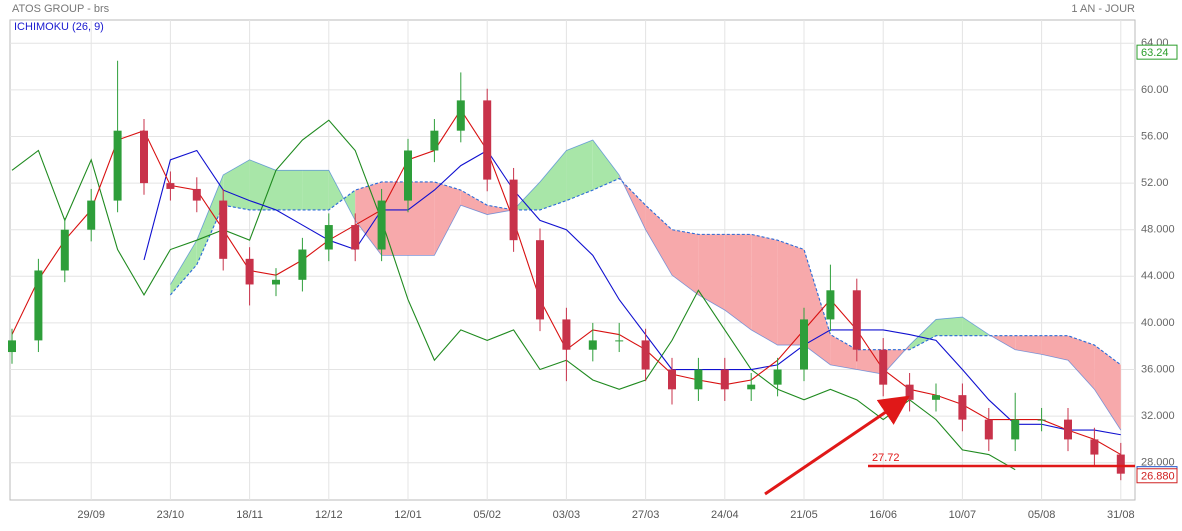 The width and height of the screenshot is (1182, 531). I want to click on y-tick-label: 56.00, so click(1155, 136).